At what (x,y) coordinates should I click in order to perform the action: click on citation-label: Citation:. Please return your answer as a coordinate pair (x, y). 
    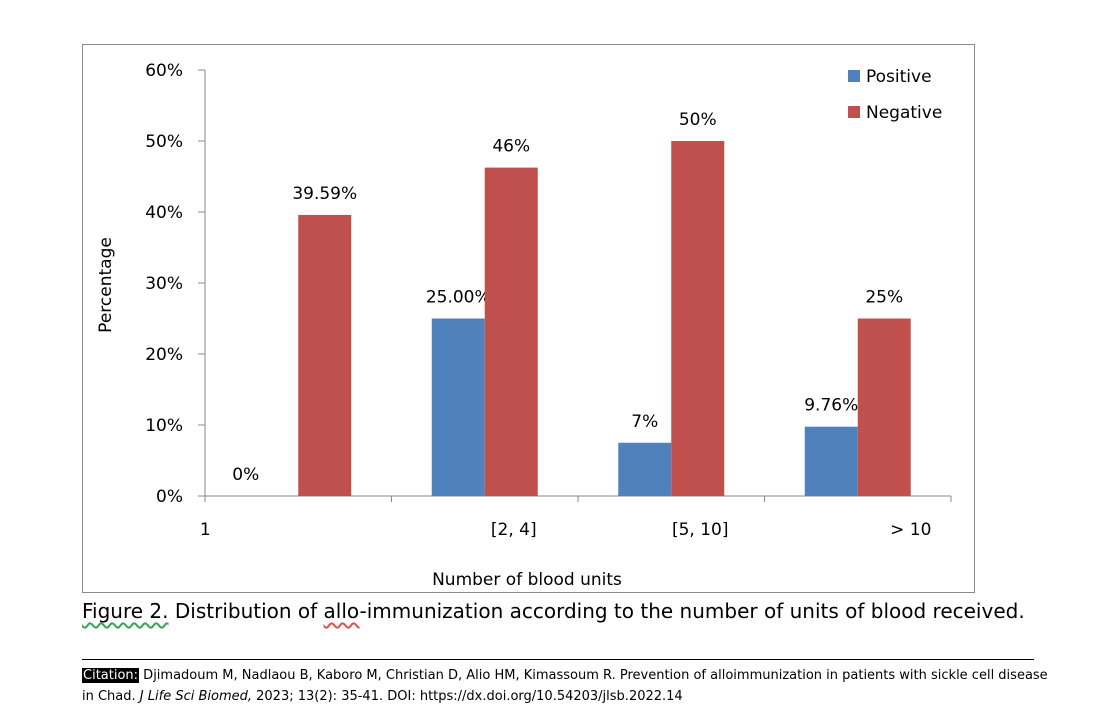
    Looking at the image, I should click on (111, 675).